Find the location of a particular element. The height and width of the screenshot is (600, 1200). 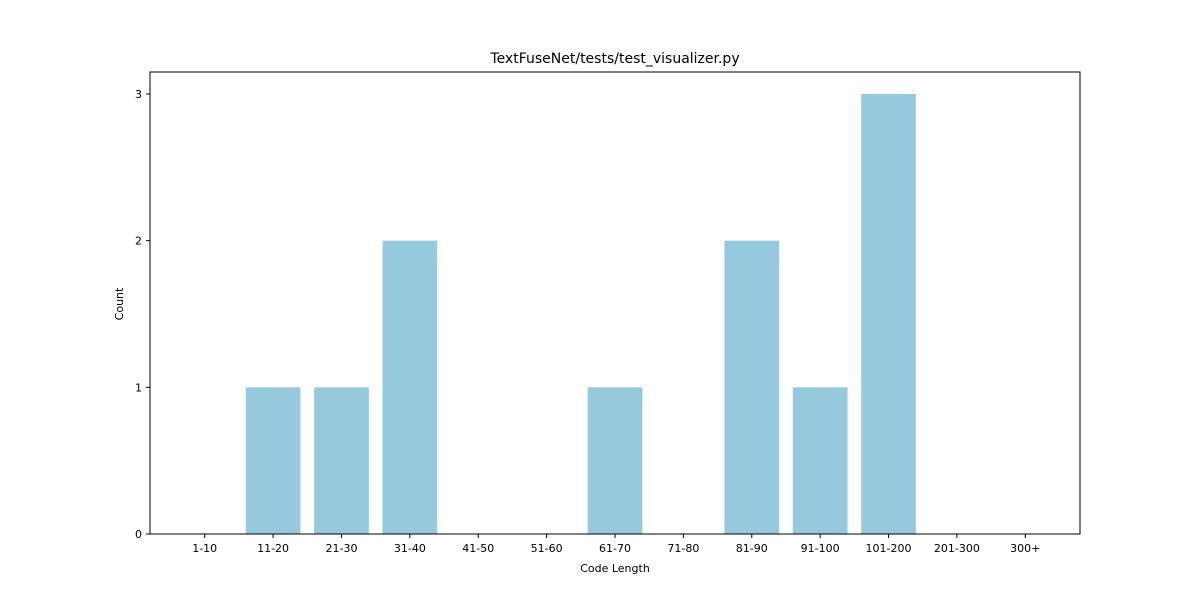

x-tick-label: 11-20 is located at coordinates (273, 548).